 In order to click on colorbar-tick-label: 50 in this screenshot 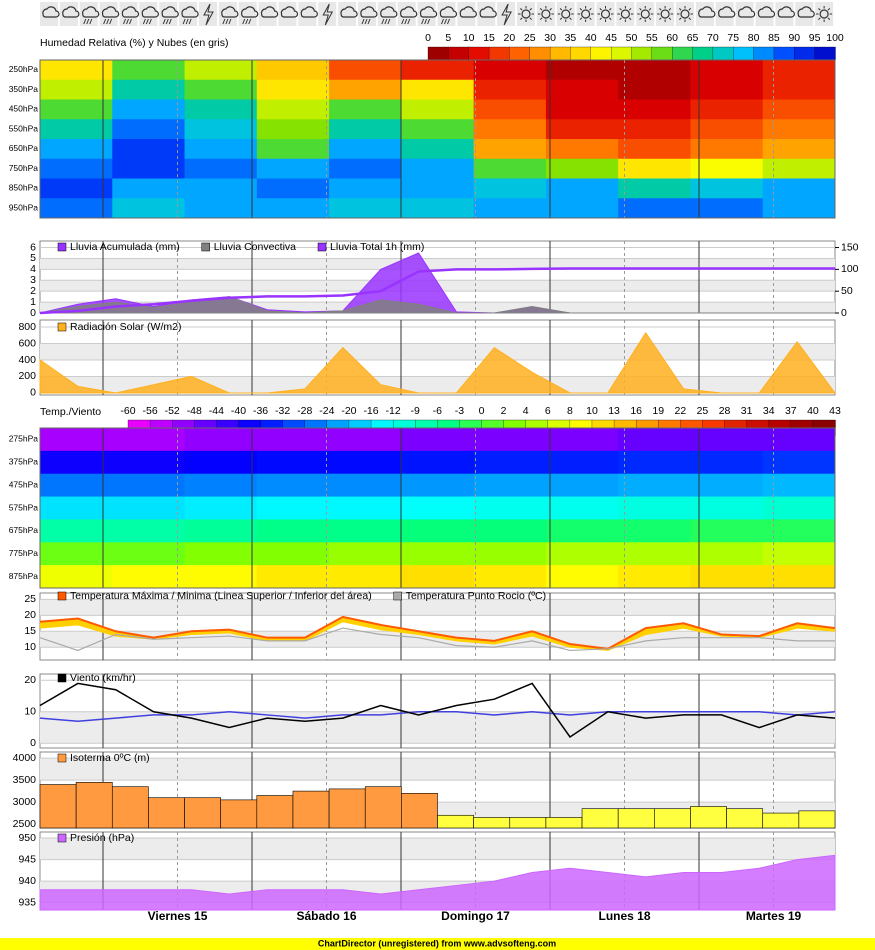, I will do `click(632, 38)`.